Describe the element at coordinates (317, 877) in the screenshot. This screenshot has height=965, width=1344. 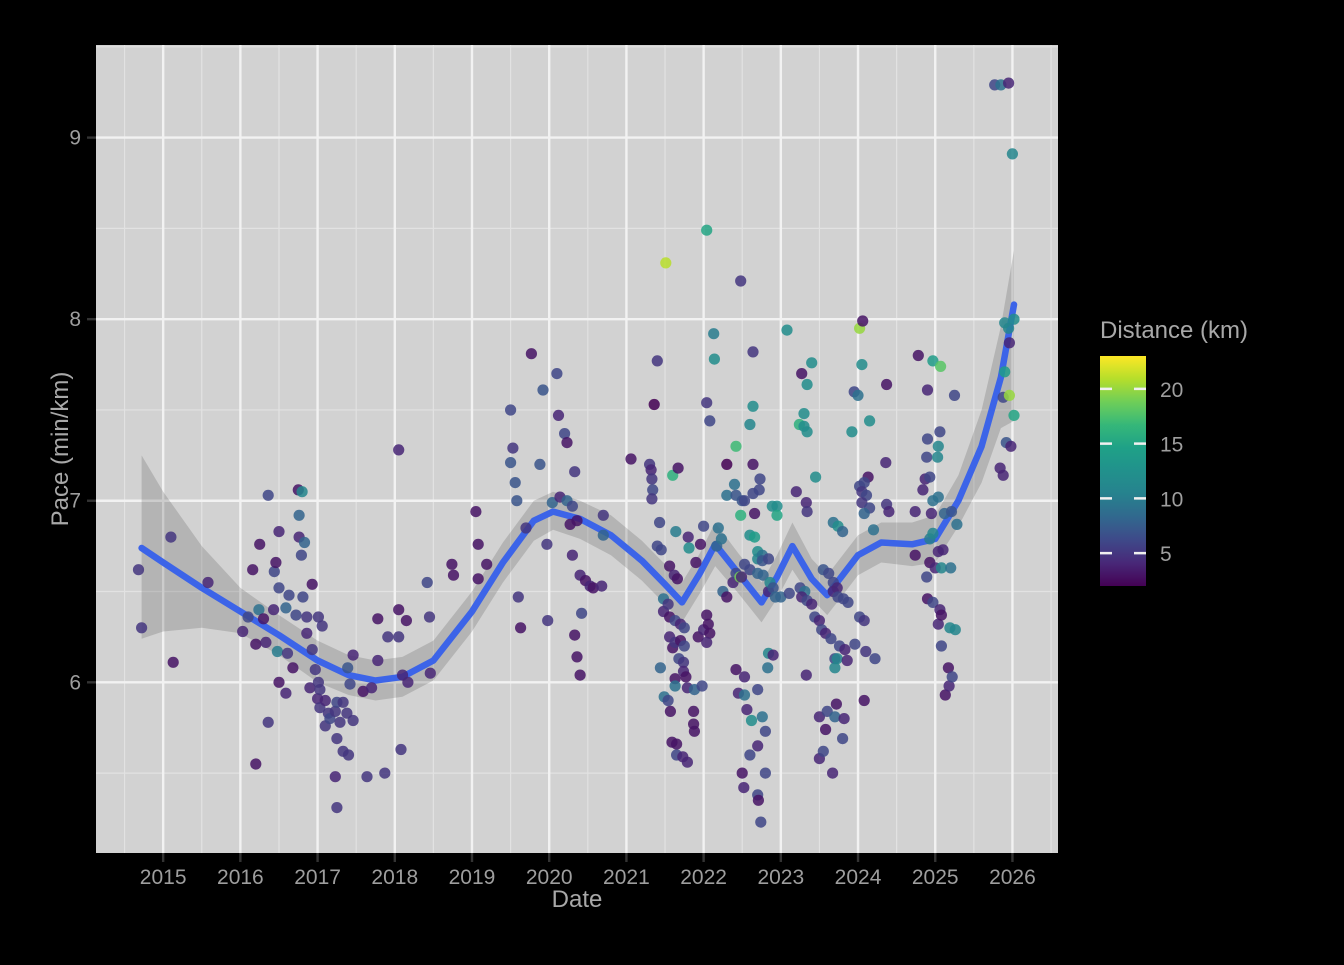
I see `x-tick-label: 2017` at that location.